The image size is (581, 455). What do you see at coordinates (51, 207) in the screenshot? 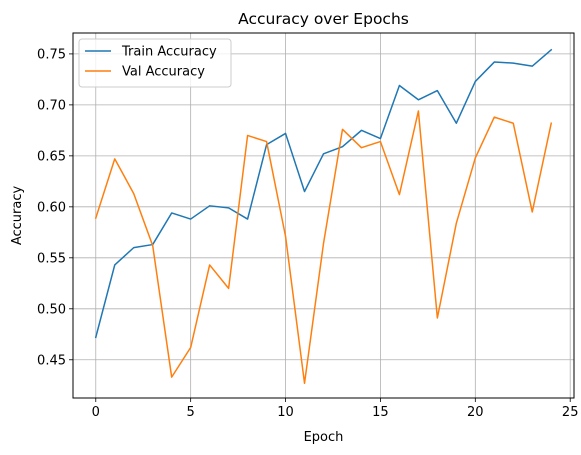
I see `y-tick-label: 0.60` at bounding box center [51, 207].